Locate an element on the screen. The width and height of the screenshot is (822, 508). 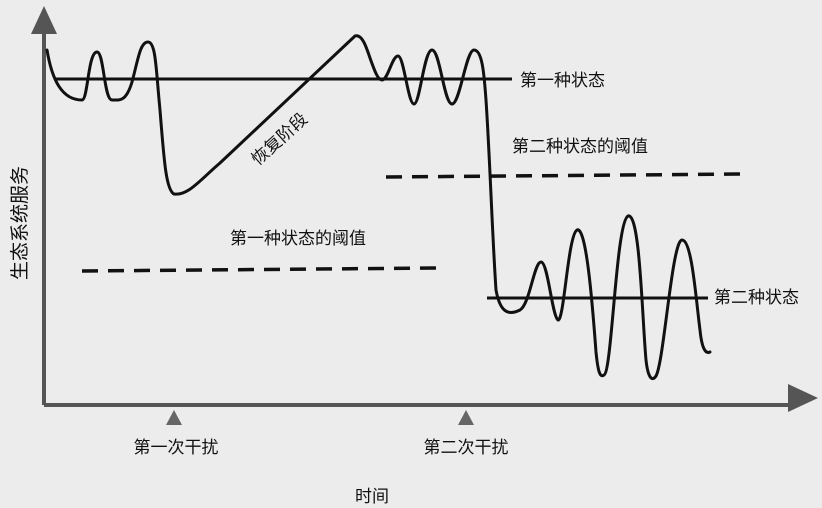
threshold2-line is located at coordinates (565, 175).